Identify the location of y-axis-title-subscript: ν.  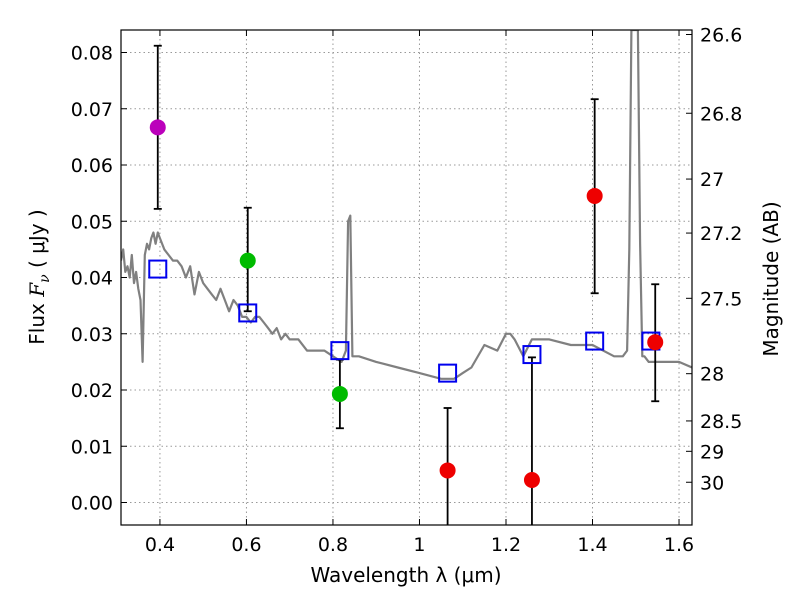
(45, 278).